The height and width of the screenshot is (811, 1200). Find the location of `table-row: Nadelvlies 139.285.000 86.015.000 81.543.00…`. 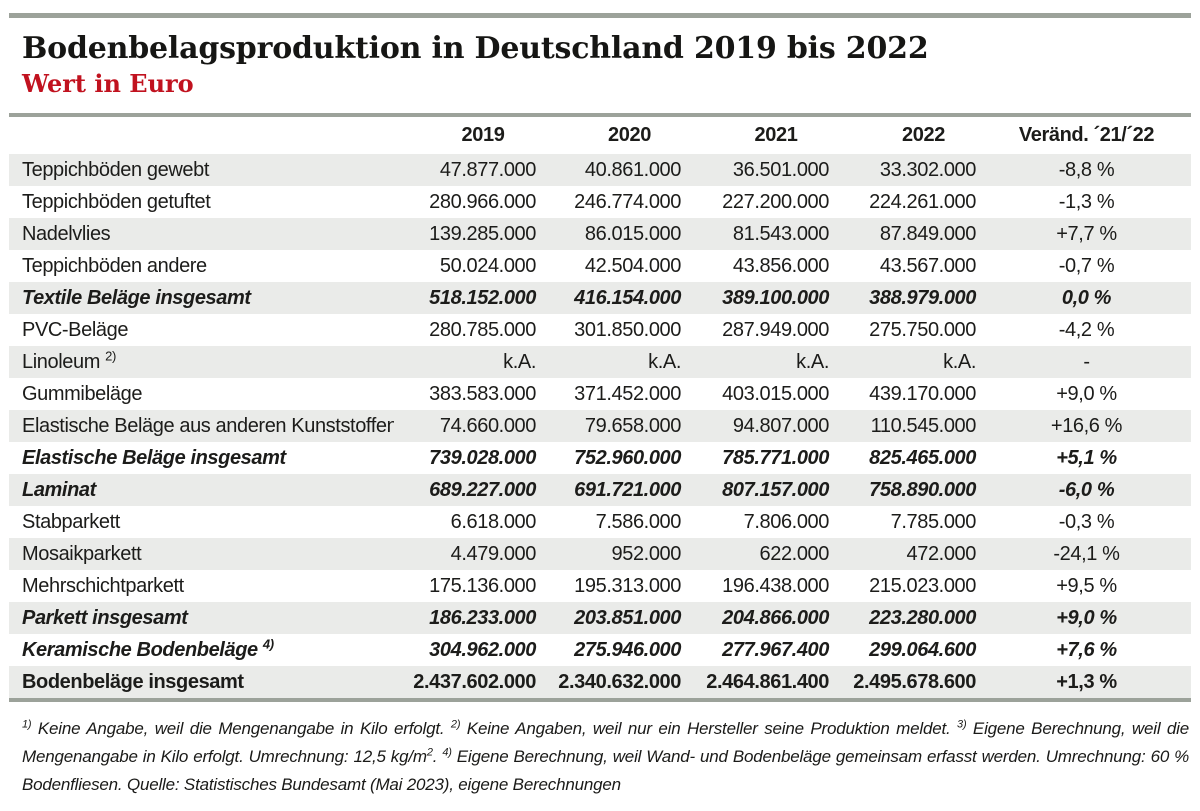

table-row: Nadelvlies 139.285.000 86.015.000 81.543.00… is located at coordinates (600, 234).